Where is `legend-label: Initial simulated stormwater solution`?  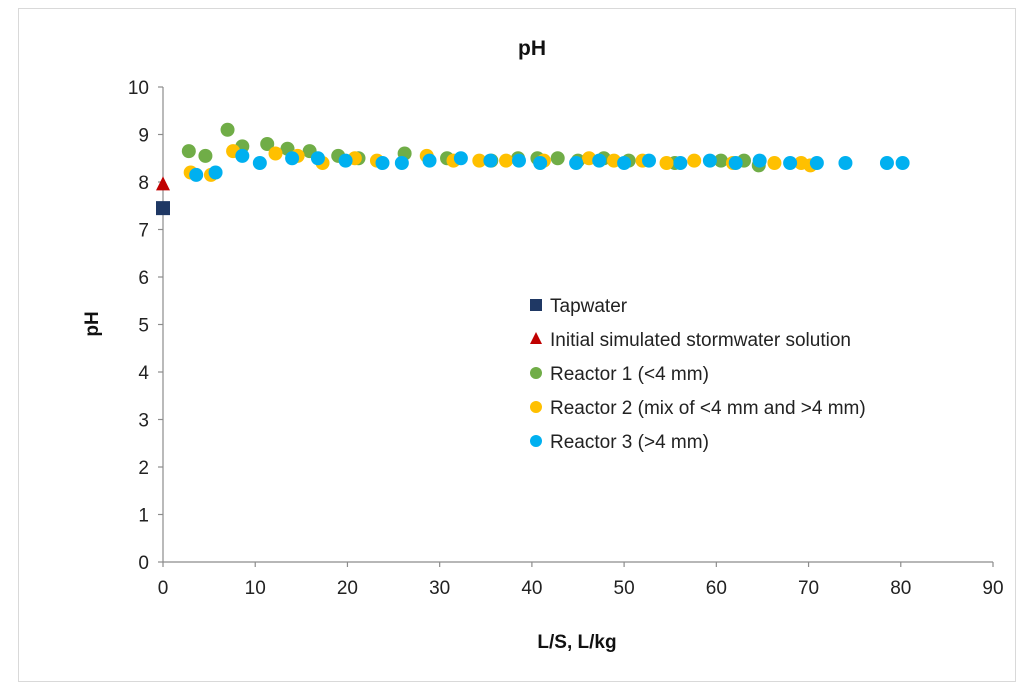 legend-label: Initial simulated stormwater solution is located at coordinates (700, 340).